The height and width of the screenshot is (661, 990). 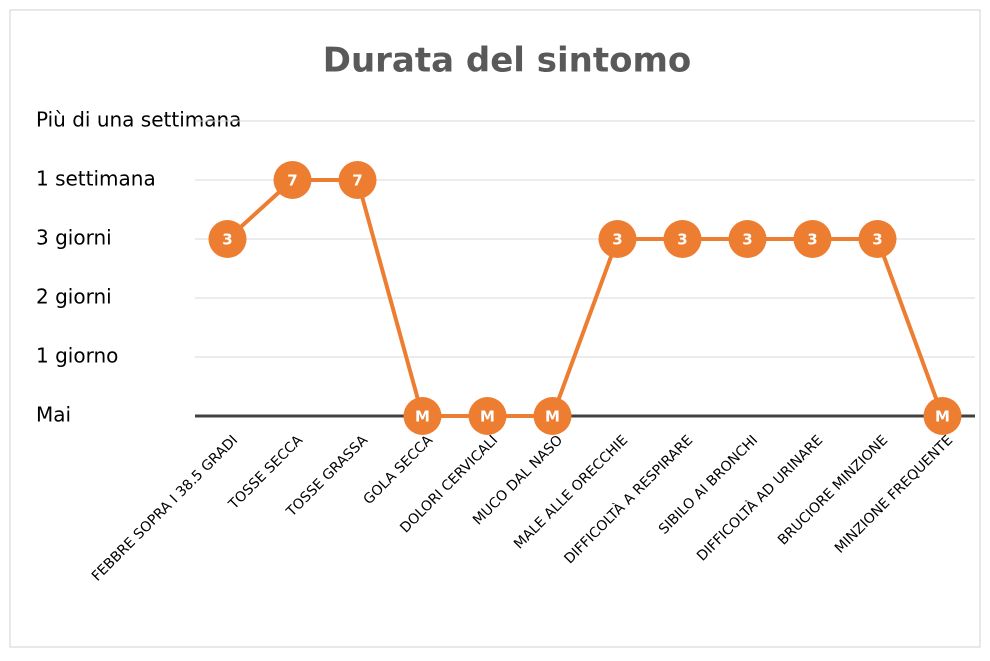 What do you see at coordinates (138, 120) in the screenshot?
I see `y-tick-label: Più di una settimana` at bounding box center [138, 120].